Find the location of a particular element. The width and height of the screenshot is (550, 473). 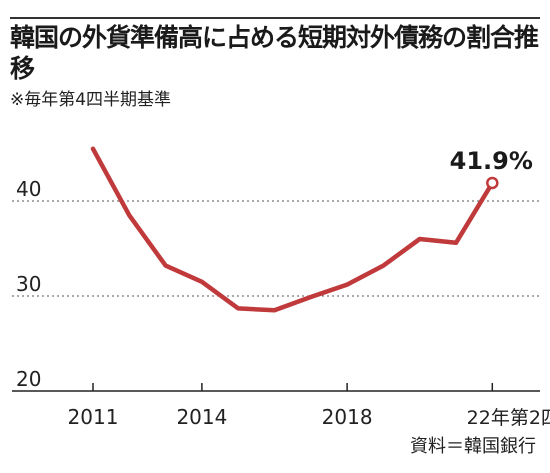

highlight-label: 41.9% is located at coordinates (491, 161).